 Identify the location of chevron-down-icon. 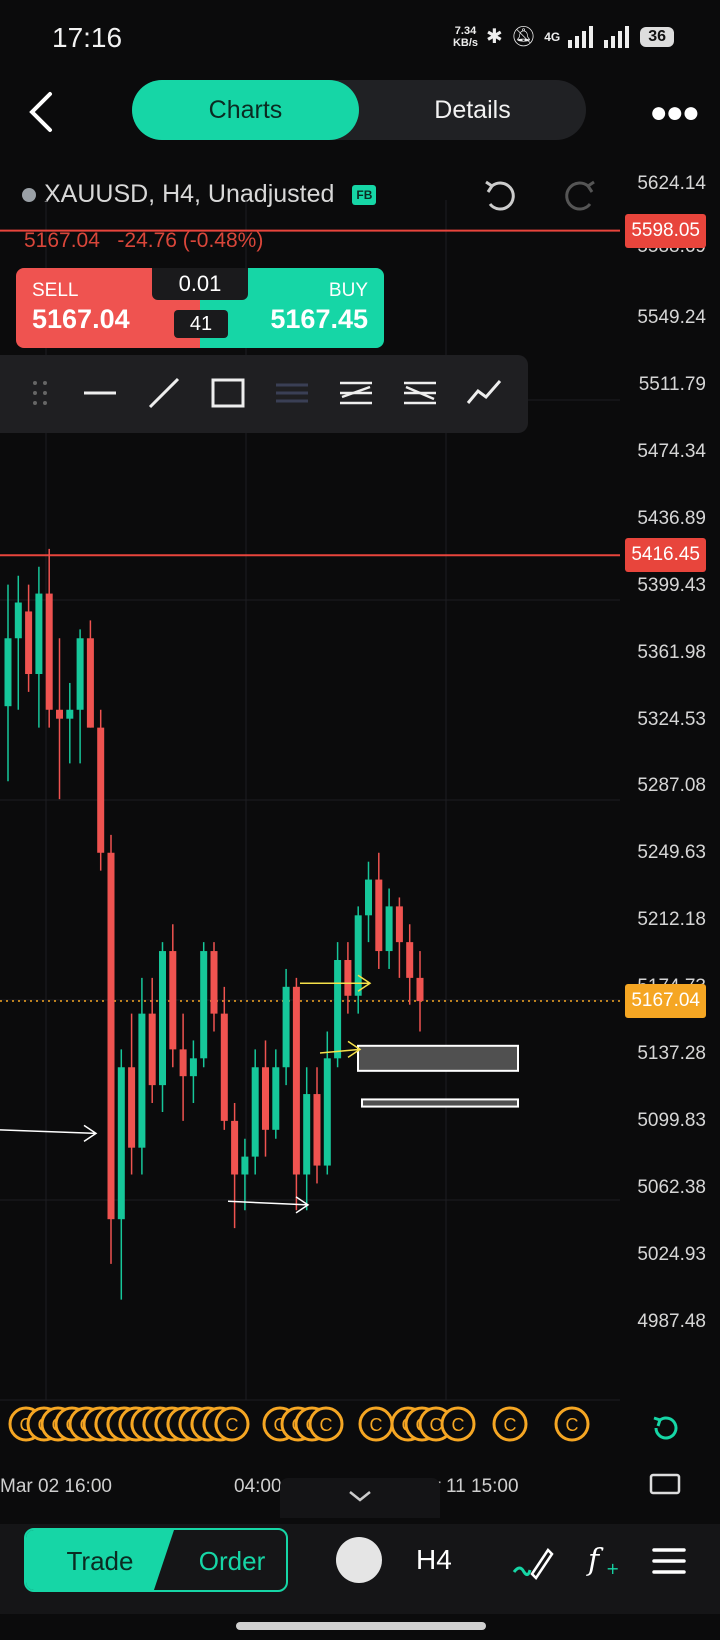
(360, 1496).